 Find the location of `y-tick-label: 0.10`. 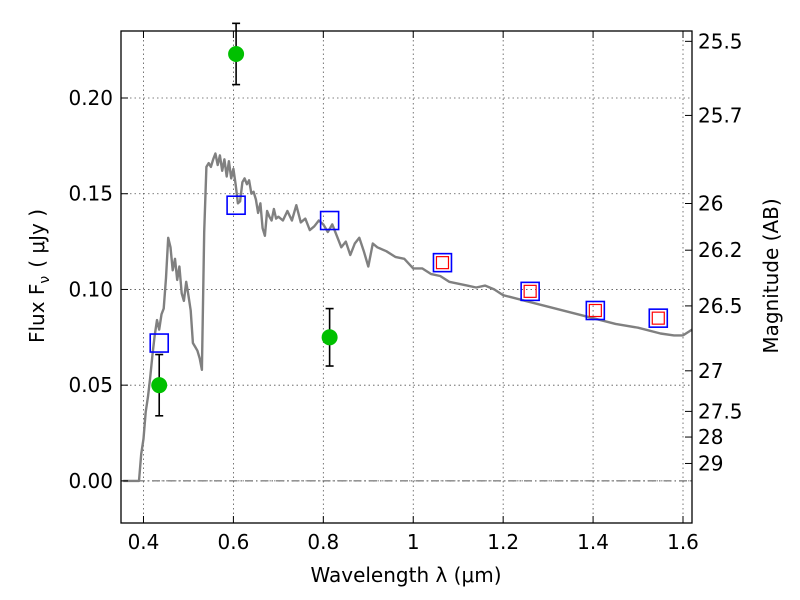

y-tick-label: 0.10 is located at coordinates (90, 289).